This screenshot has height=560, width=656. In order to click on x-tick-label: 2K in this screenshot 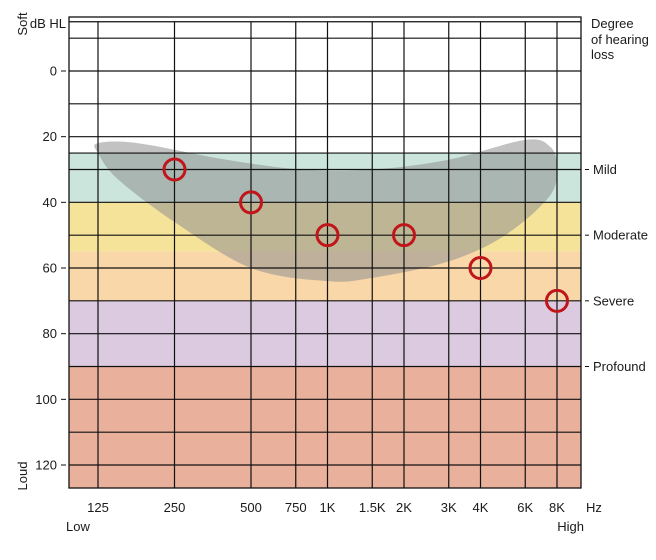, I will do `click(404, 507)`.